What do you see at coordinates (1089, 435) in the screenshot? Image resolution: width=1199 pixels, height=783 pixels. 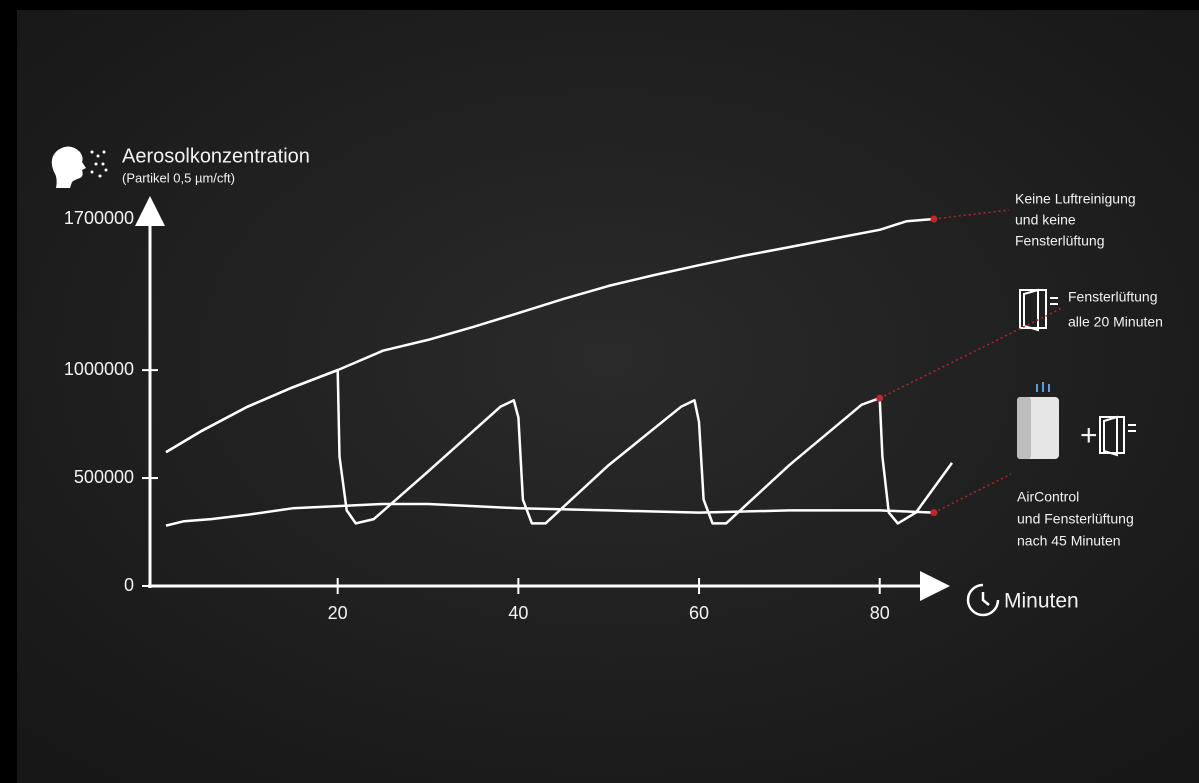 I see `plus-sign: +` at bounding box center [1089, 435].